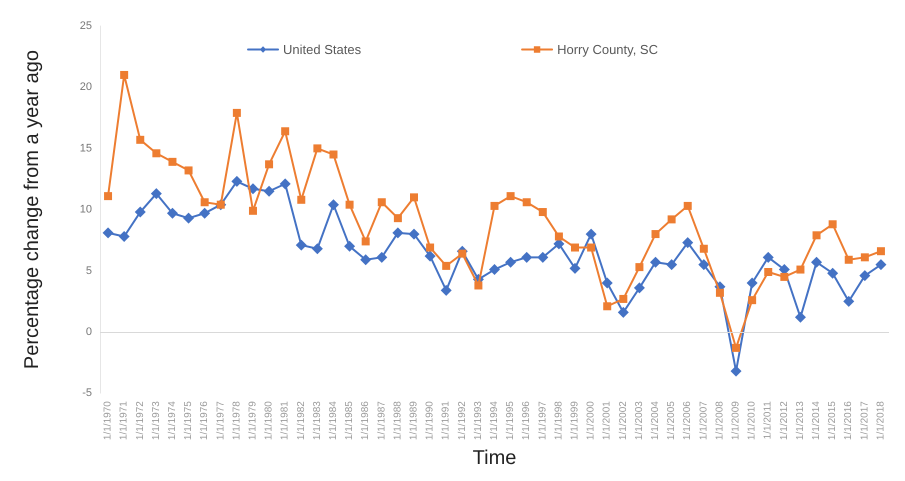 The image size is (905, 481). Describe the element at coordinates (382, 420) in the screenshot. I see `x-tick-label: 1/1/1987` at that location.